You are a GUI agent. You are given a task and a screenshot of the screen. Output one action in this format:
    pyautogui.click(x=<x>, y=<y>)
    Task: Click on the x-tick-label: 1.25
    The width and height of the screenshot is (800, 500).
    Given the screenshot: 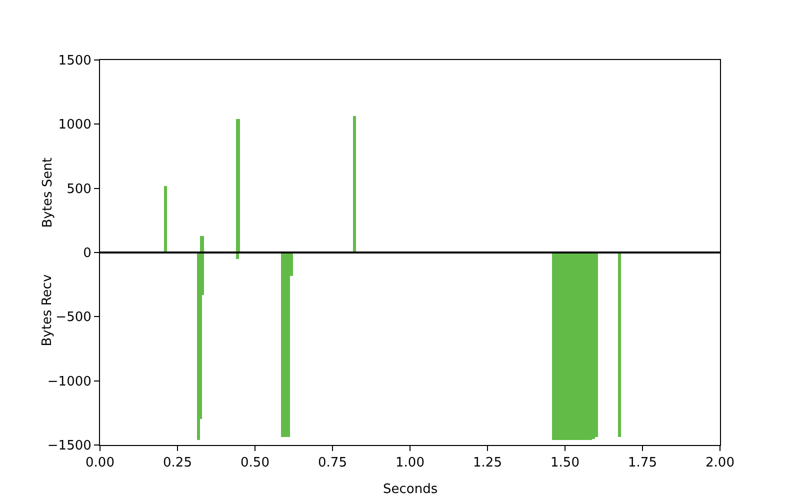 What is the action you would take?
    pyautogui.click(x=487, y=463)
    